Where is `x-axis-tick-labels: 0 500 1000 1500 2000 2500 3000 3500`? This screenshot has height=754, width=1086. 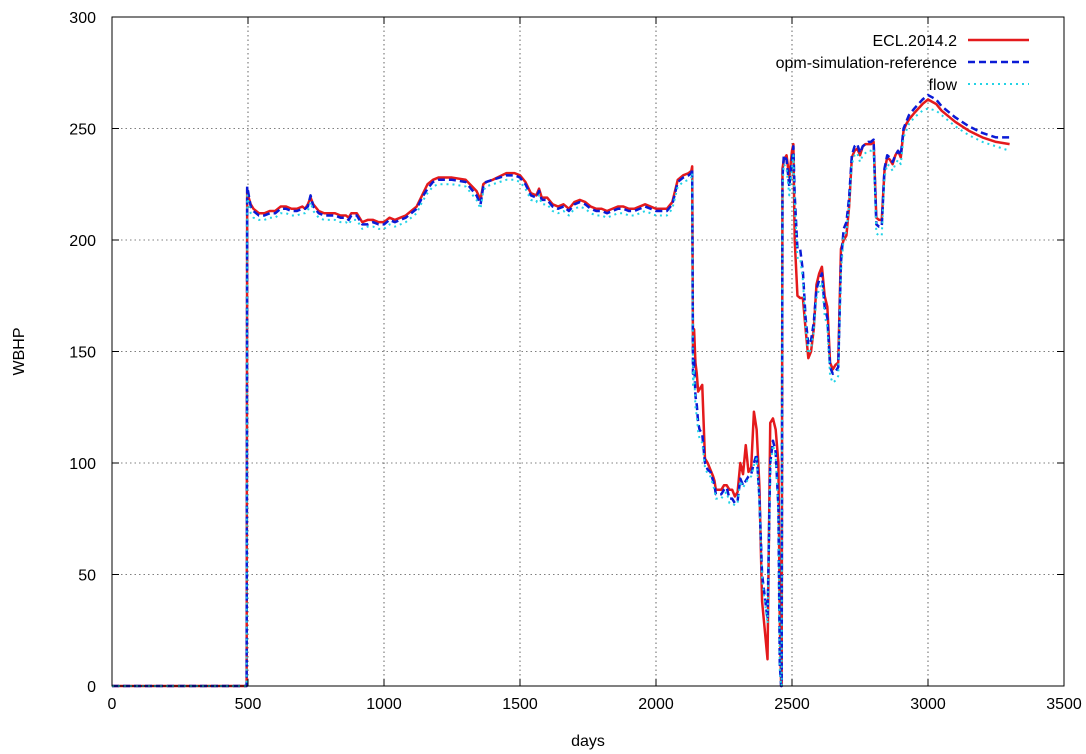
x-axis-tick-labels: 0 500 1000 1500 2000 2500 3000 3500 is located at coordinates (595, 704).